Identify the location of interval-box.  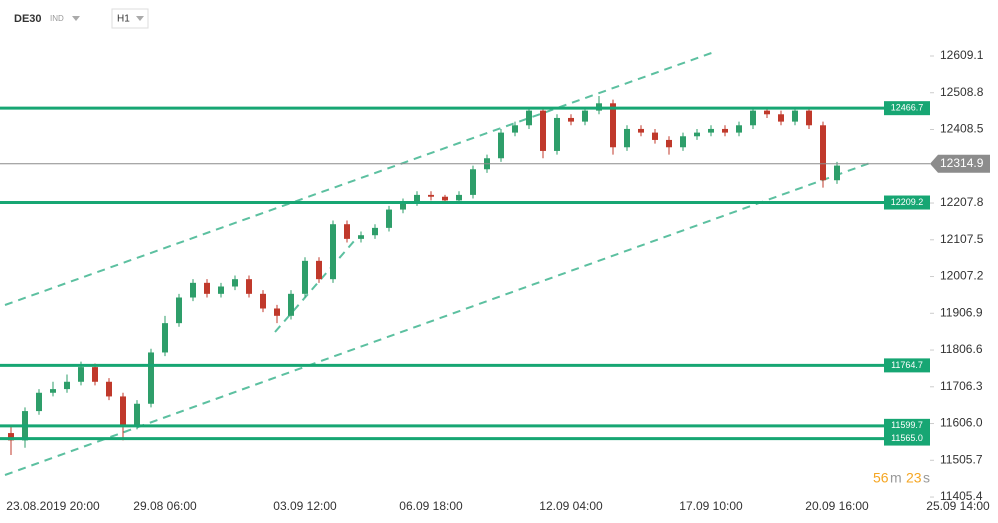
(130, 18).